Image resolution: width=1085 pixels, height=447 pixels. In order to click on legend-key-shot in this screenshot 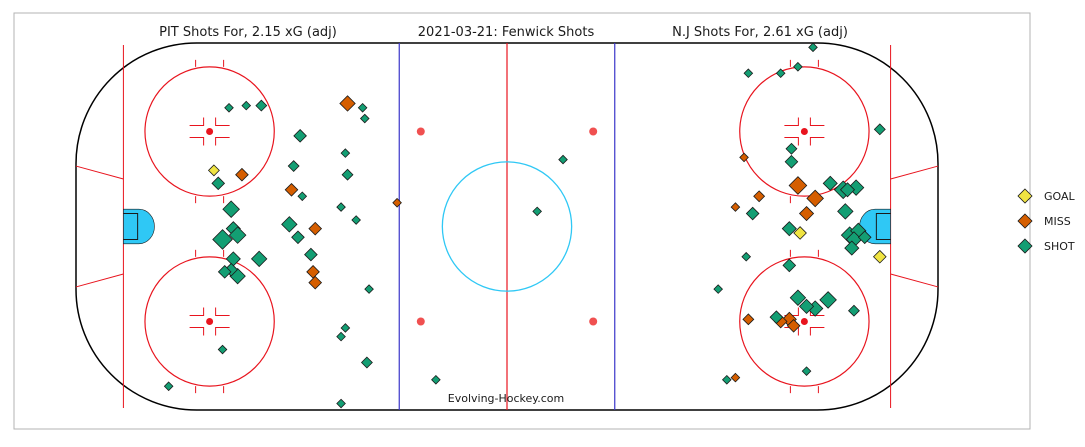, I will do `click(1025, 246)`.